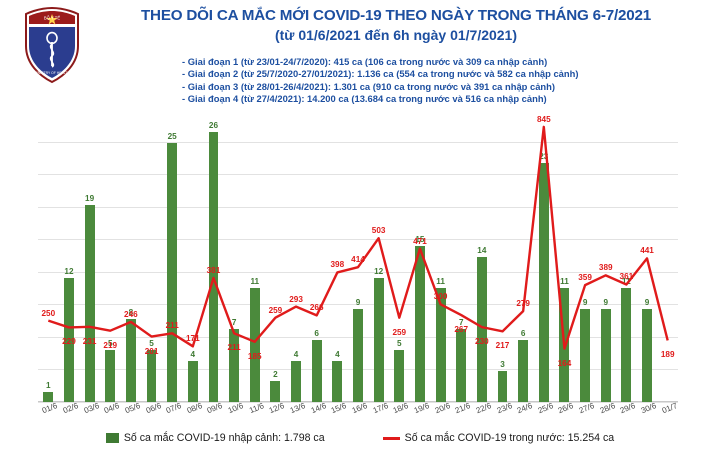  I want to click on x-axis-tick-label: 21/6, so click(462, 408).